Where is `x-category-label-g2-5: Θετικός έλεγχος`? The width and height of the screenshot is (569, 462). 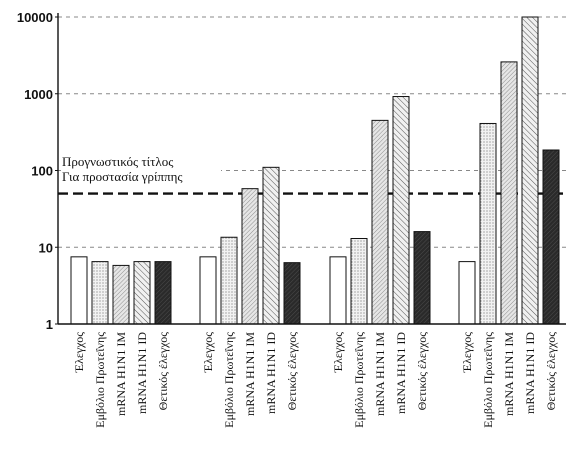
x-category-label-g2-5: Θετικός έλεγχος is located at coordinates (292, 371).